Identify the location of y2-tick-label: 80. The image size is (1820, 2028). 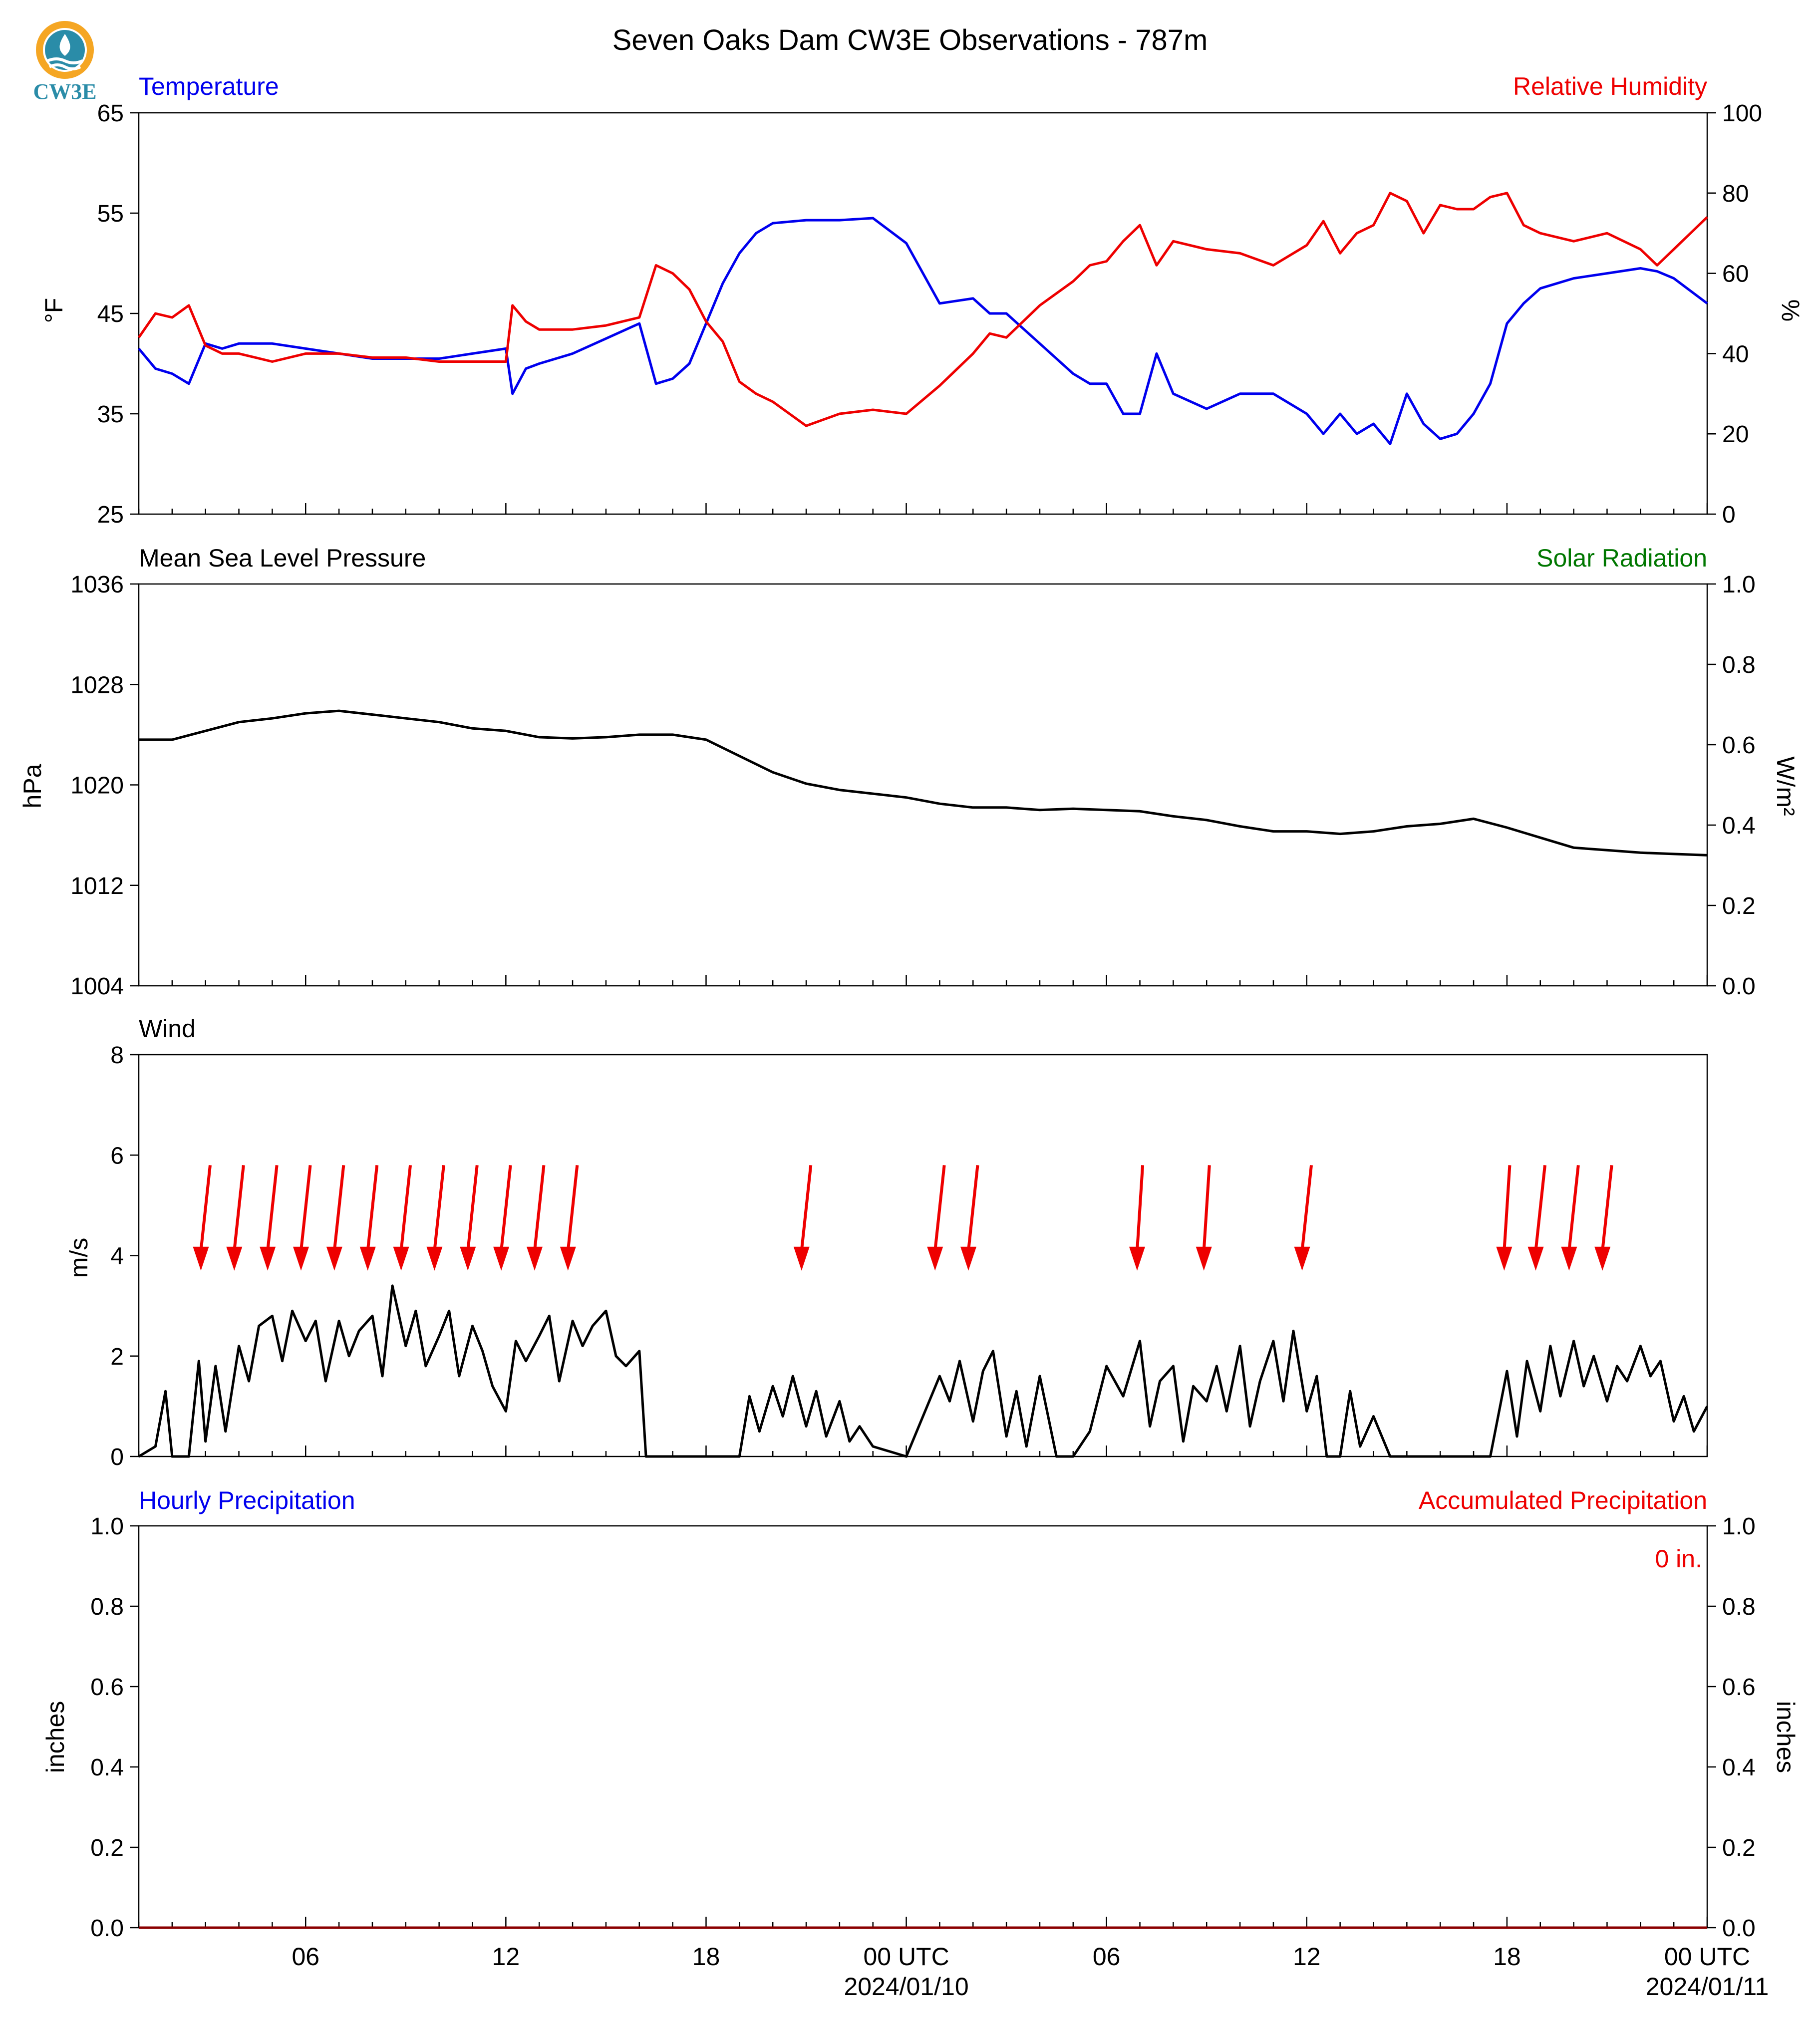
(1735, 194).